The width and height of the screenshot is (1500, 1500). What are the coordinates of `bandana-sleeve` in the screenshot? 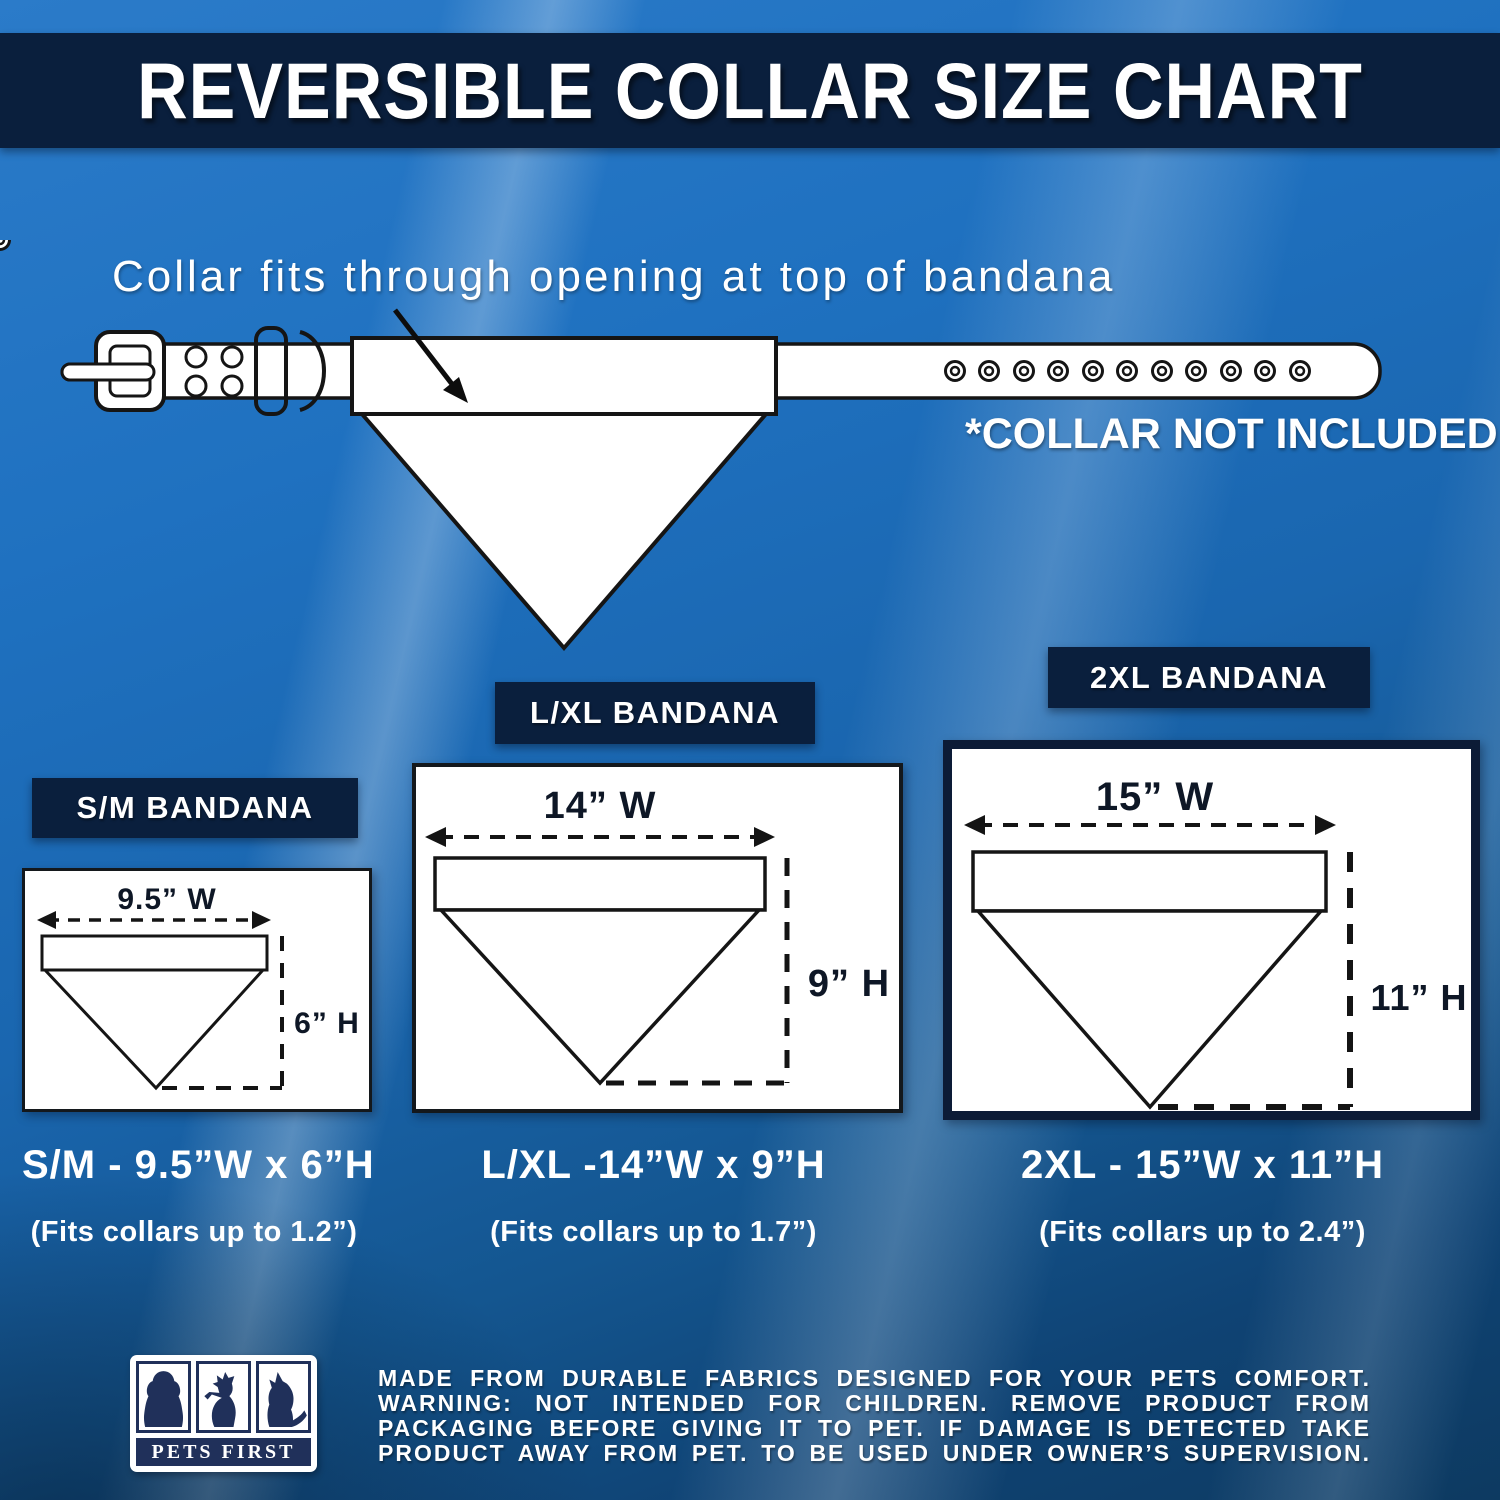 It's located at (564, 376).